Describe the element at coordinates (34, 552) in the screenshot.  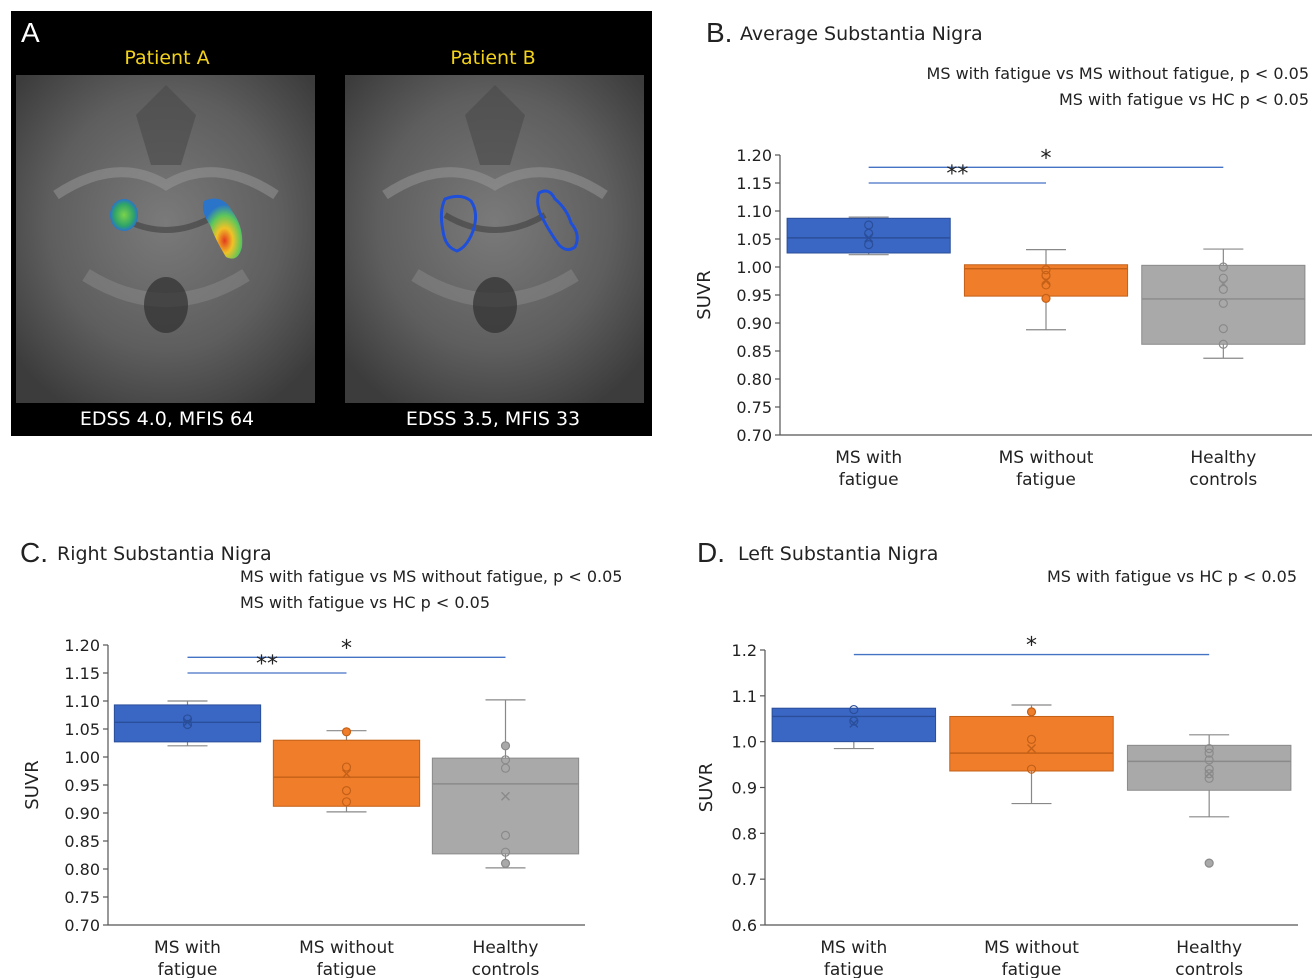
I see `panel-c-letter: C.` at that location.